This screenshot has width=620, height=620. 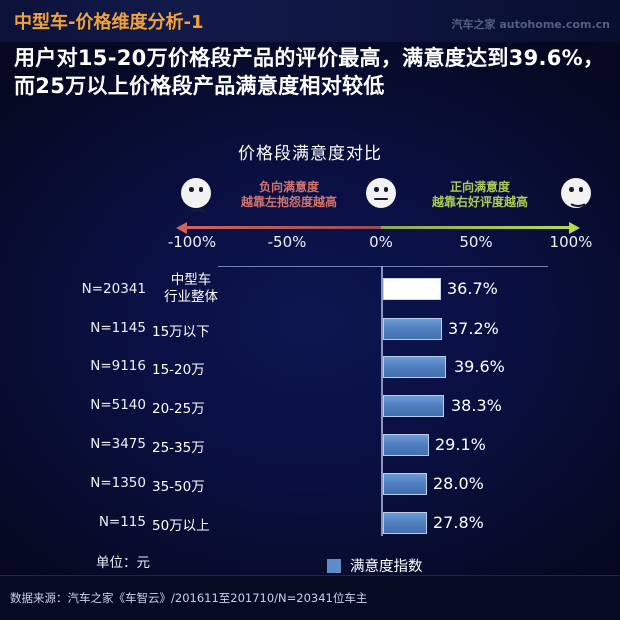 I want to click on table-row: N=3475 25-35万 29.1%, so click(x=310, y=445).